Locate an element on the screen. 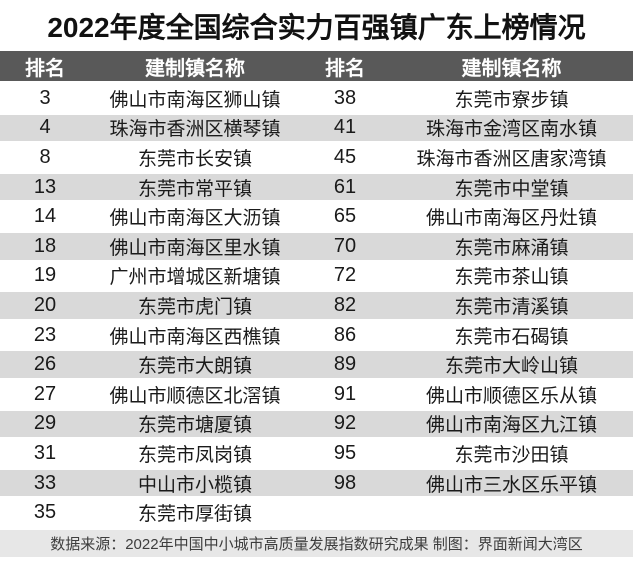  source-note: 数据来源：2022年中国中小城市高质量发展指数研究成果 制图：界面新闻大湾区 is located at coordinates (316, 543).